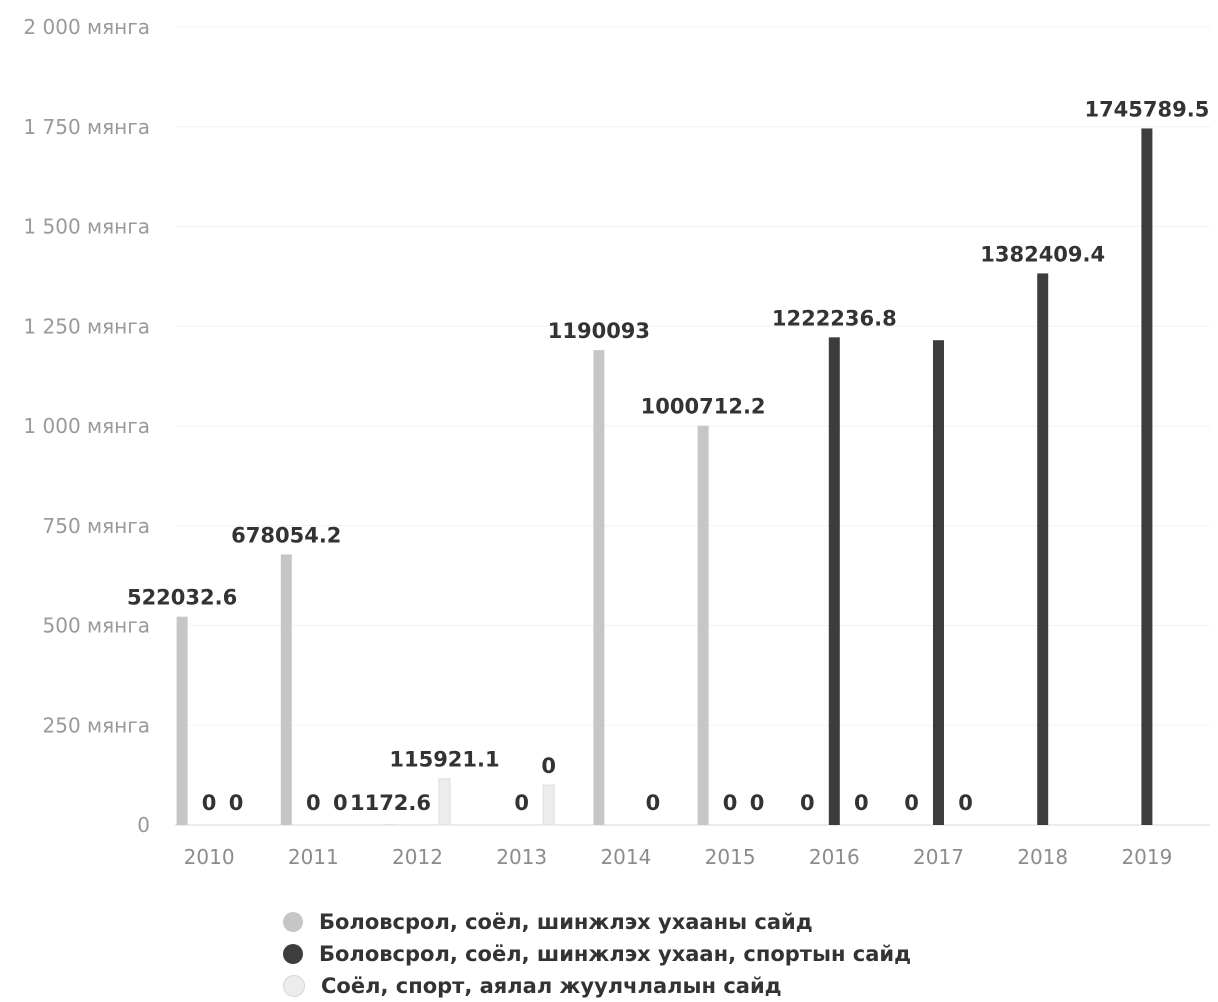 The width and height of the screenshot is (1218, 1002). I want to click on data-label: 115921.1, so click(444, 760).